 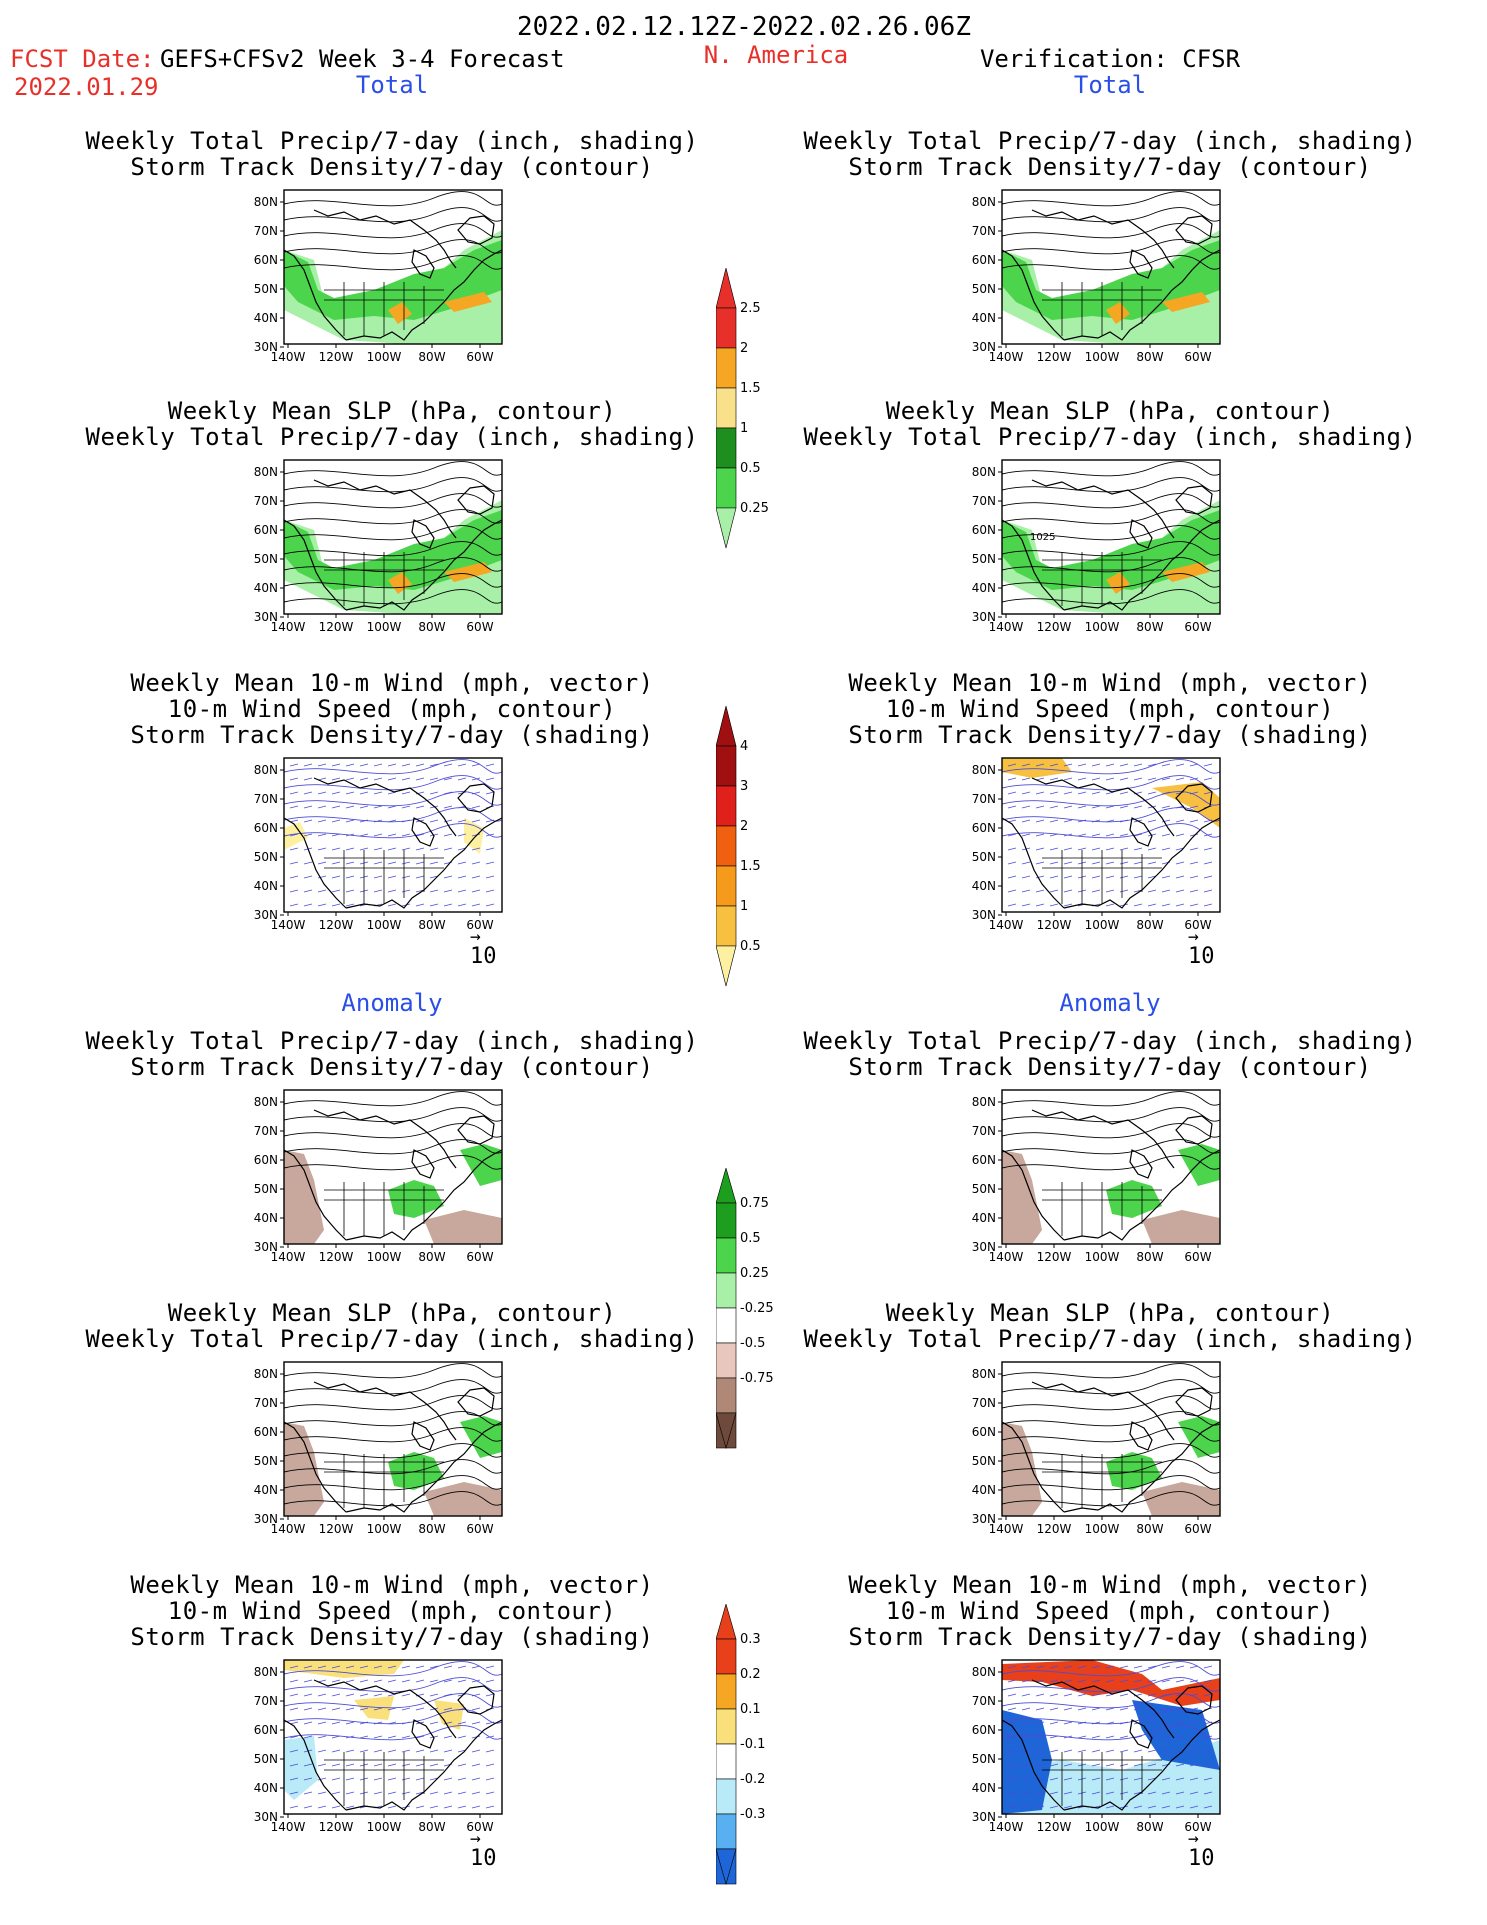 I want to click on colorbar-segment, so click(x=726, y=886).